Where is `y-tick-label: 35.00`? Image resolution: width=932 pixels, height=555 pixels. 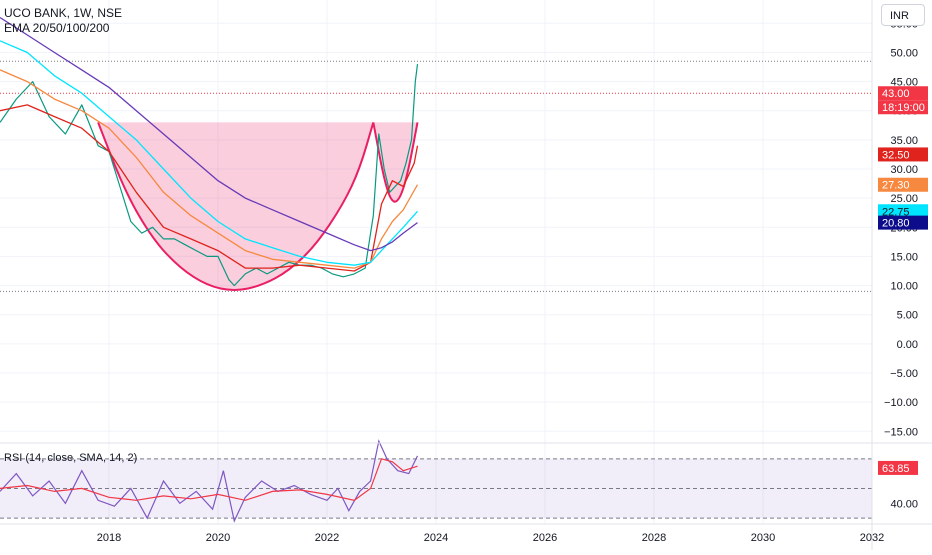 y-tick-label: 35.00 is located at coordinates (904, 141).